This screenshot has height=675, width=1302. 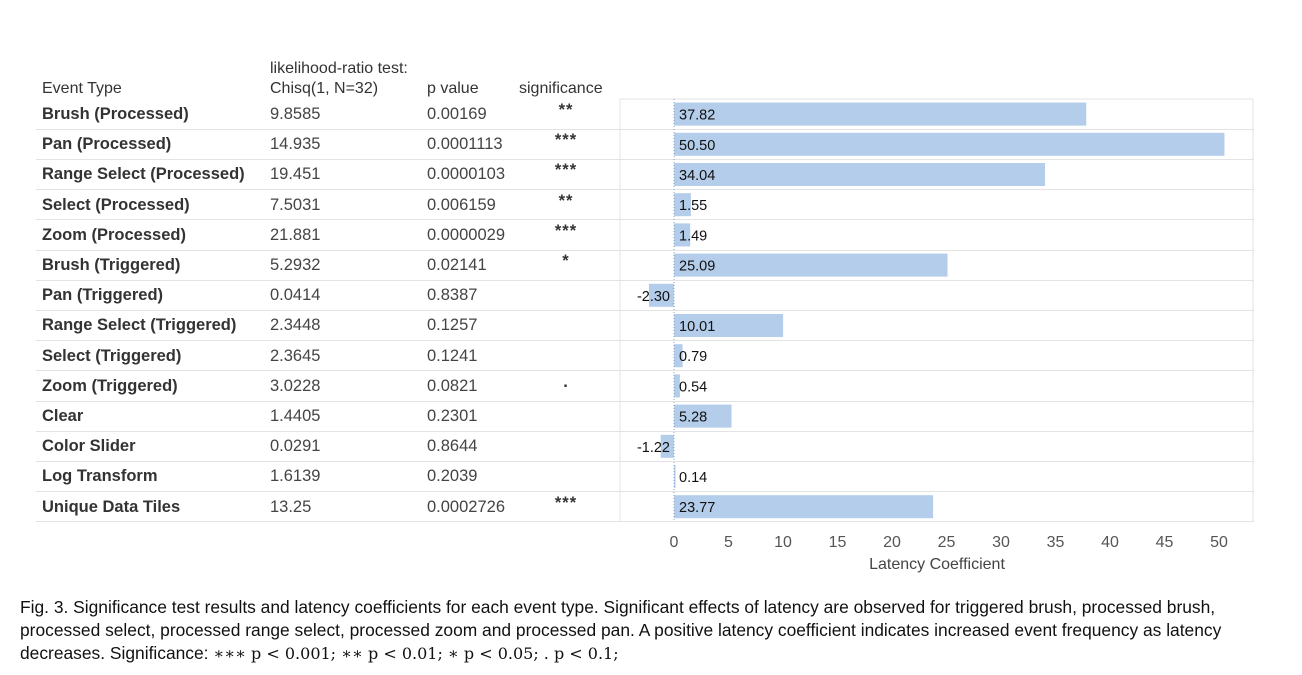 I want to click on bar-data-label: 0.79, so click(x=693, y=357).